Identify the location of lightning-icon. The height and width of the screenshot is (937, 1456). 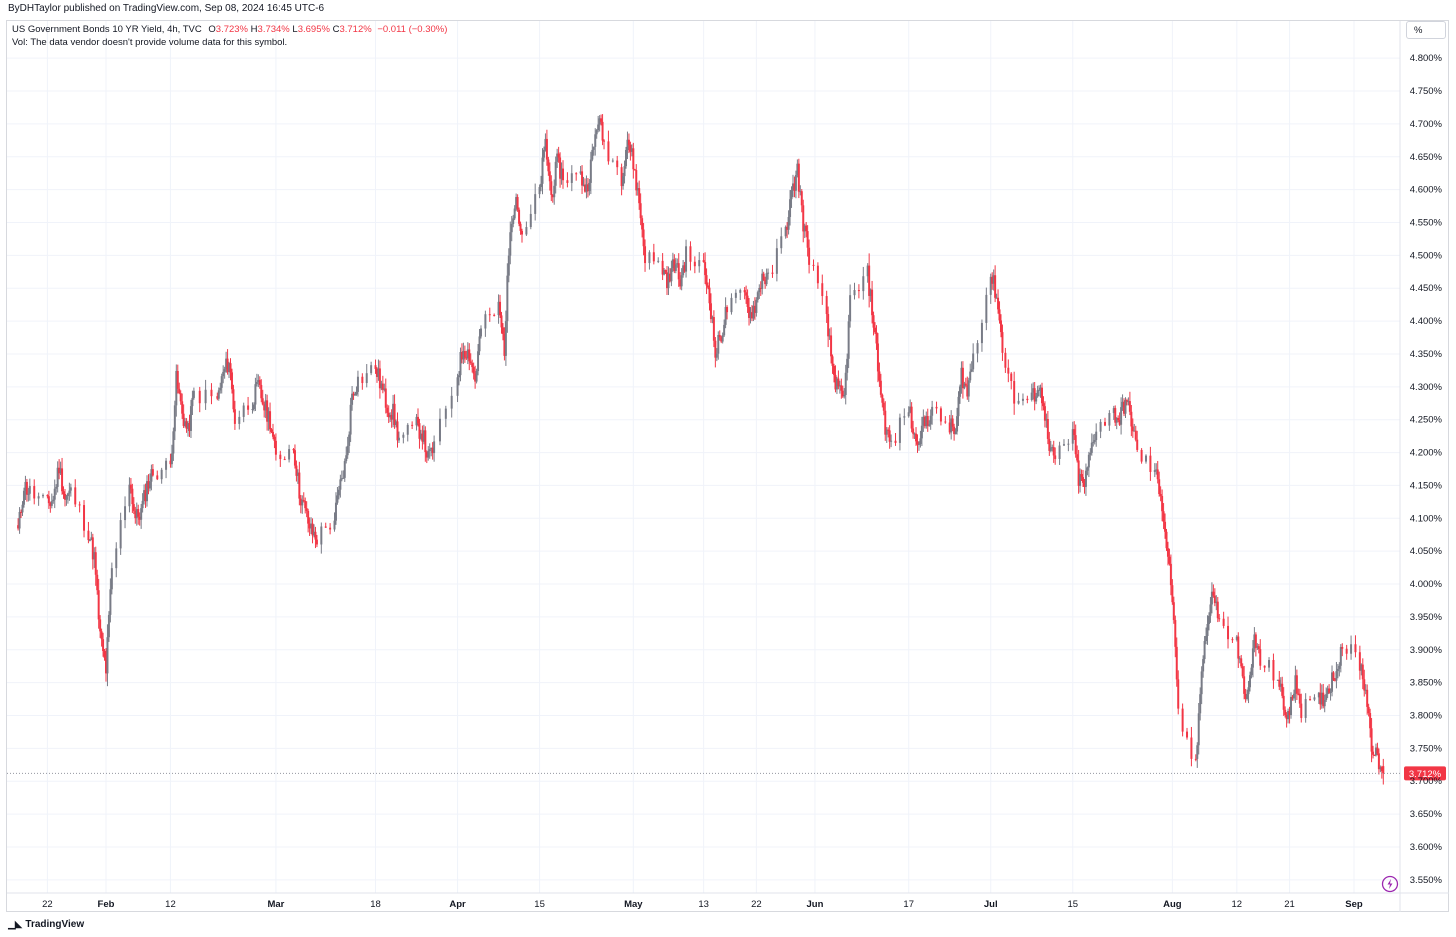
(1390, 884).